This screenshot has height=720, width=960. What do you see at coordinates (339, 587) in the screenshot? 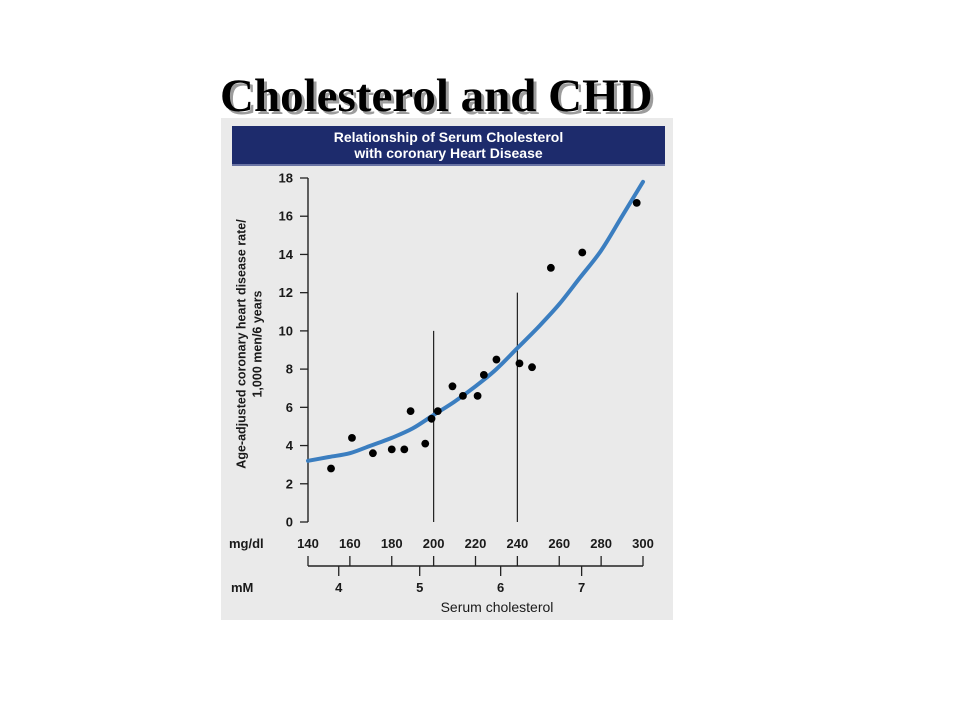
I see `x2-tick-label: 4` at bounding box center [339, 587].